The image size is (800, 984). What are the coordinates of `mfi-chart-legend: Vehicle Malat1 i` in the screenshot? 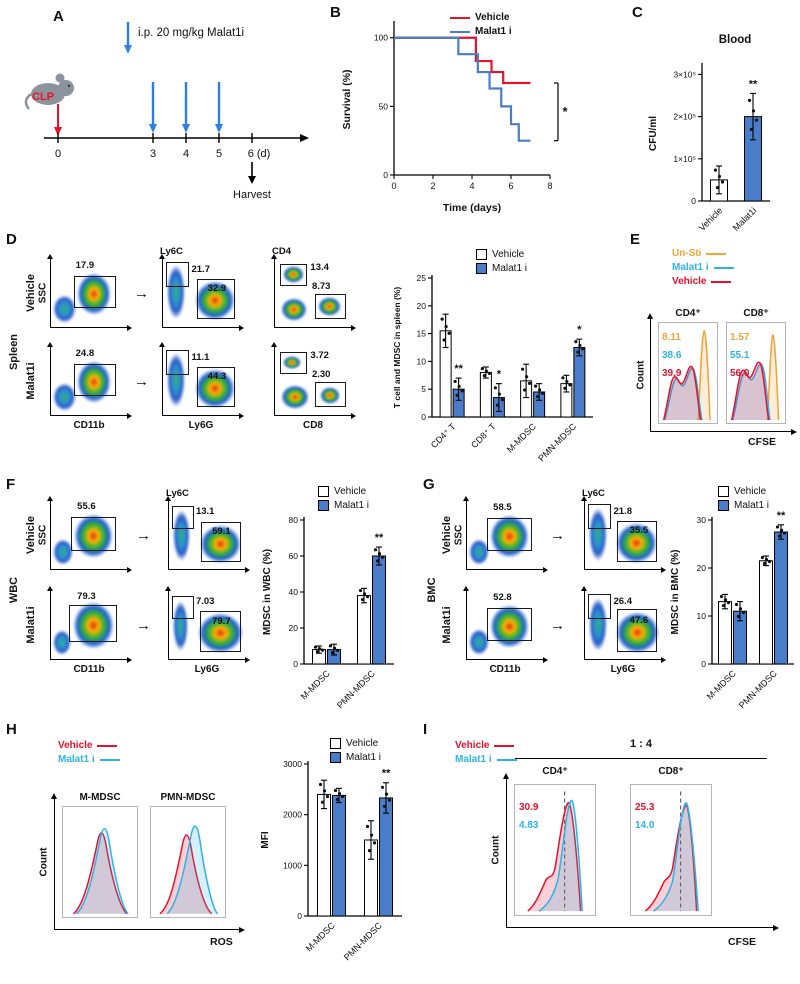 It's located at (355, 752).